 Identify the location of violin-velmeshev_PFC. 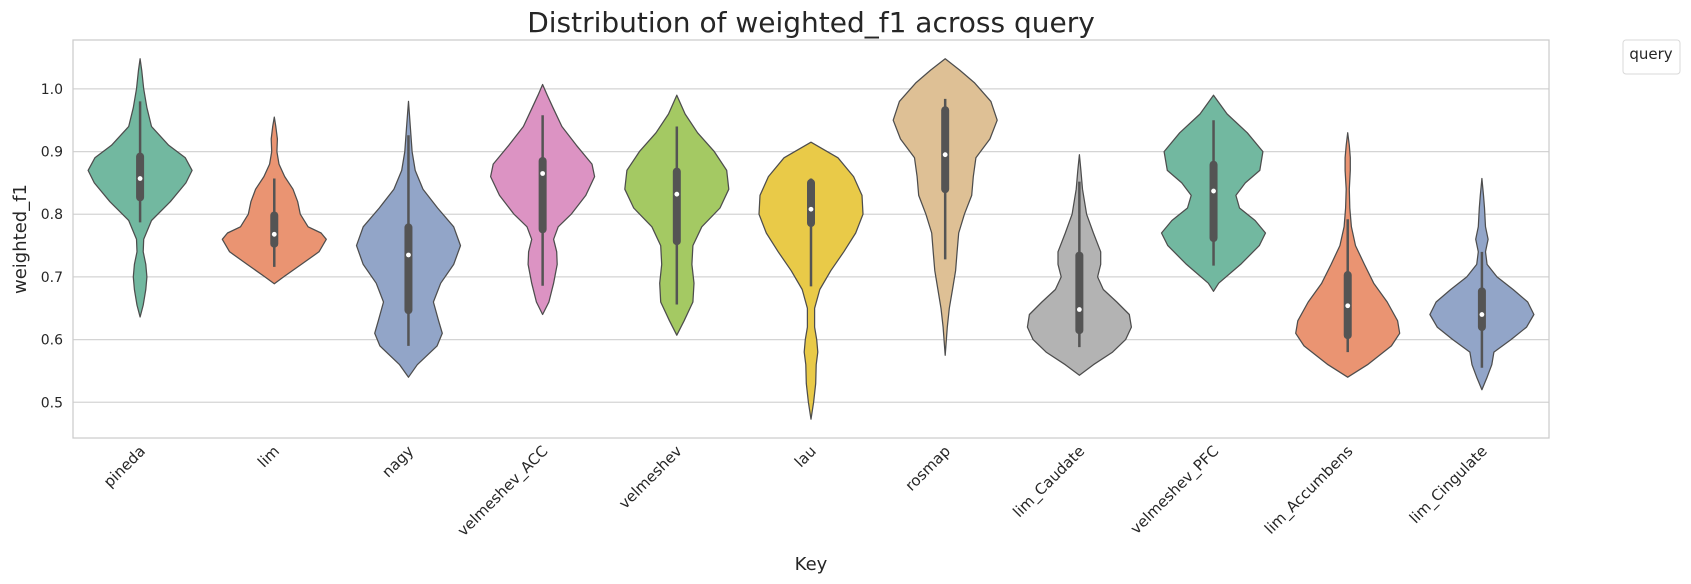
(1213, 193).